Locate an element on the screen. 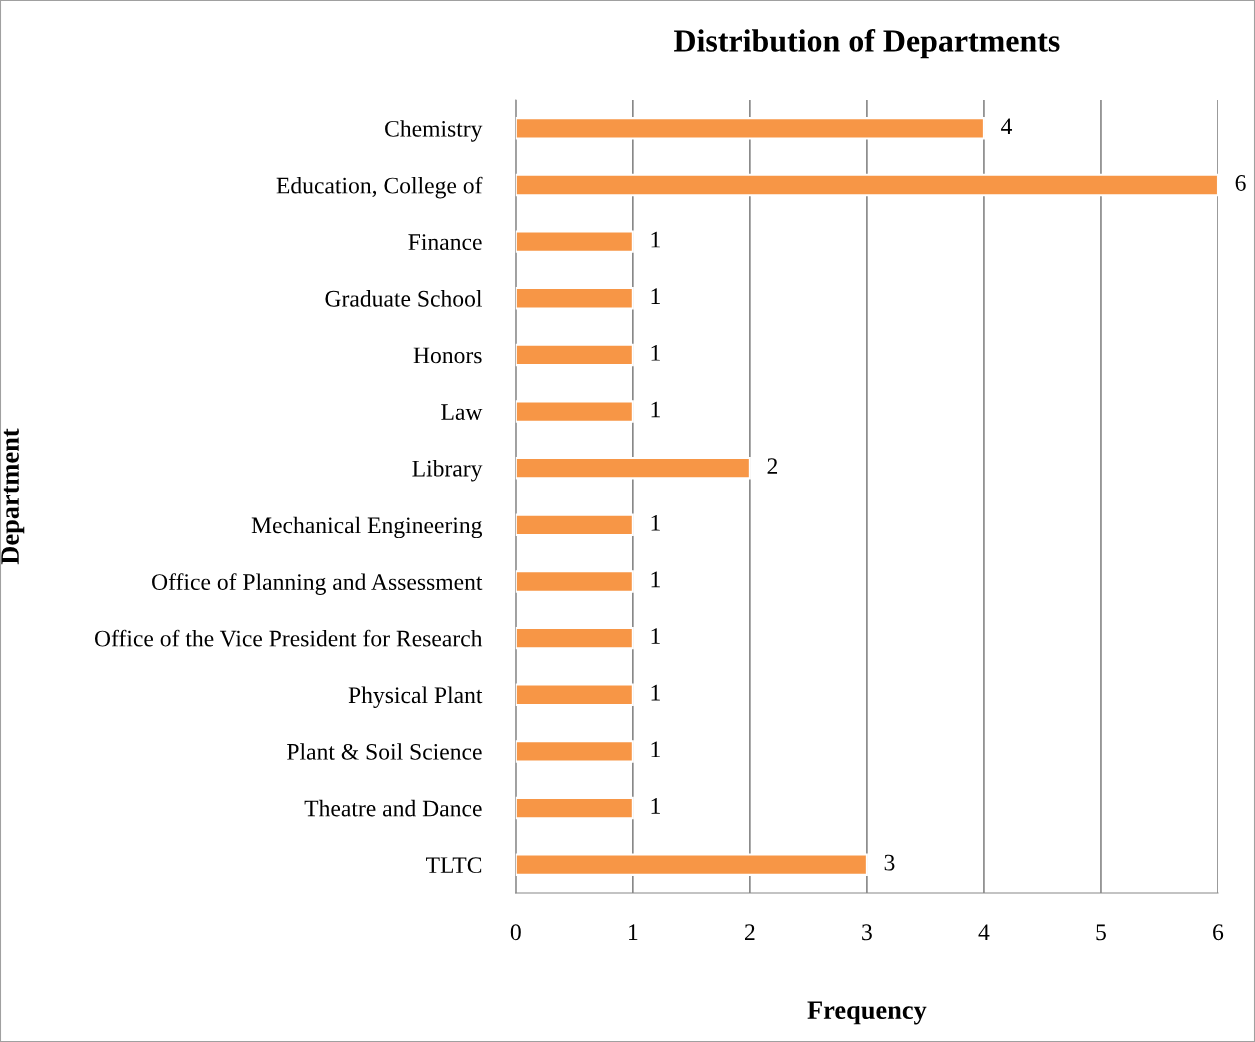 This screenshot has height=1042, width=1255. y-tick-label: Honors is located at coordinates (447, 355).